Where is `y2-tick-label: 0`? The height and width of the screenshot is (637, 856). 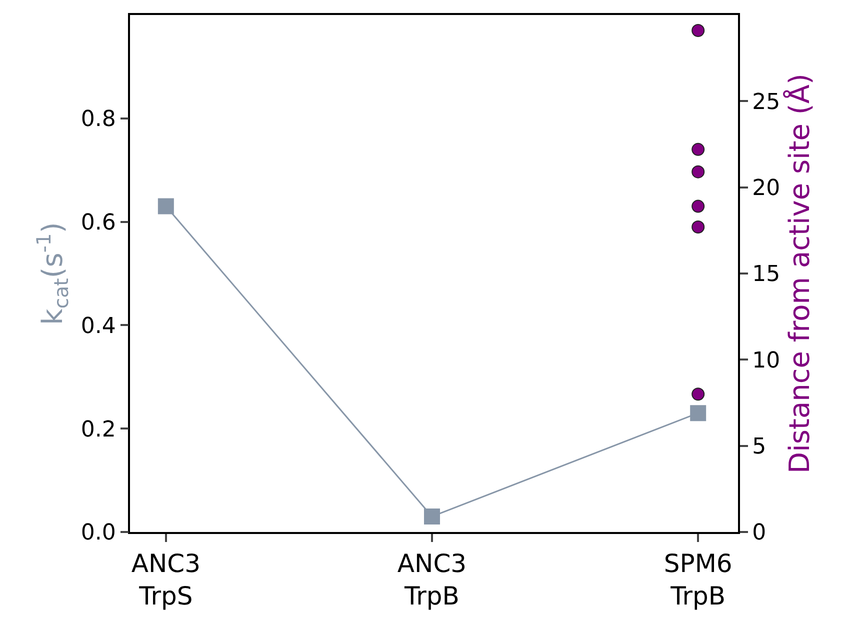
y2-tick-label: 0 is located at coordinates (759, 533).